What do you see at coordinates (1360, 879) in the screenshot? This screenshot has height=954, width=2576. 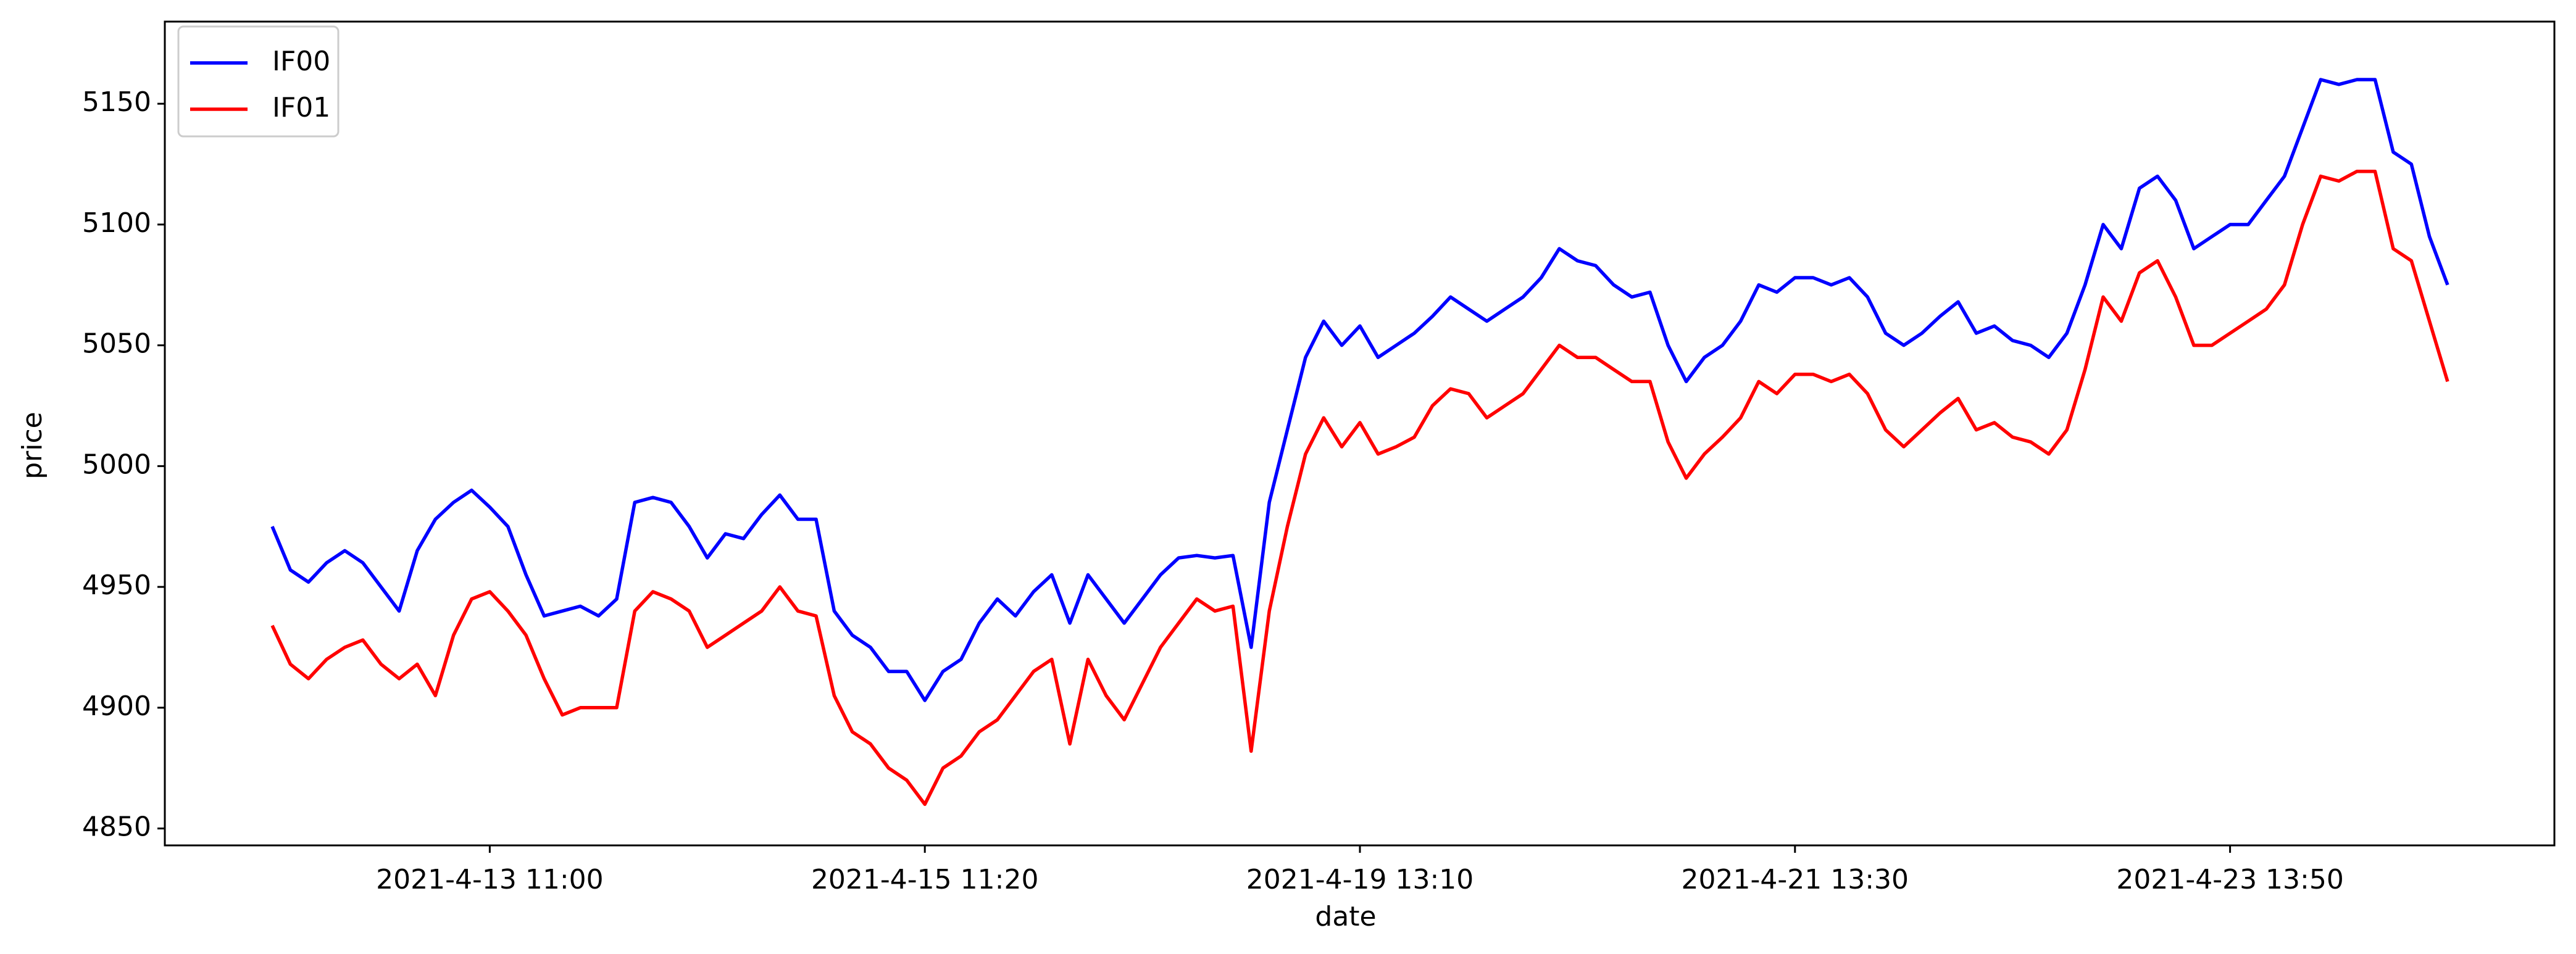 I see `x-tick-label: 2021-4-19 13:10` at bounding box center [1360, 879].